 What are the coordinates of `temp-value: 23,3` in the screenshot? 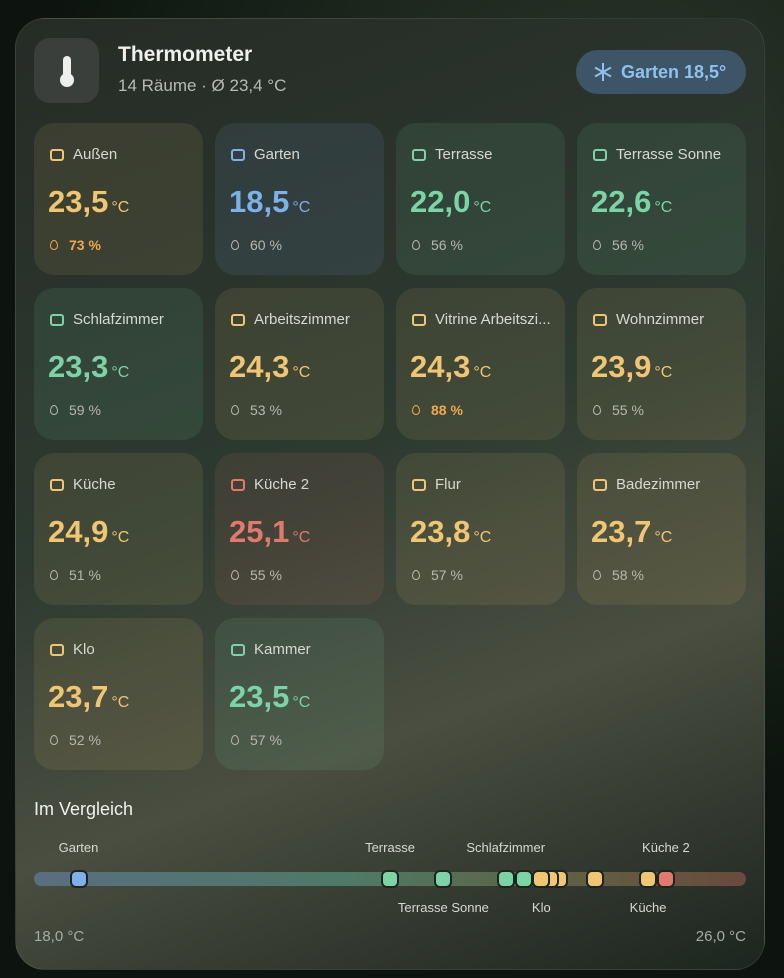 It's located at (78, 366).